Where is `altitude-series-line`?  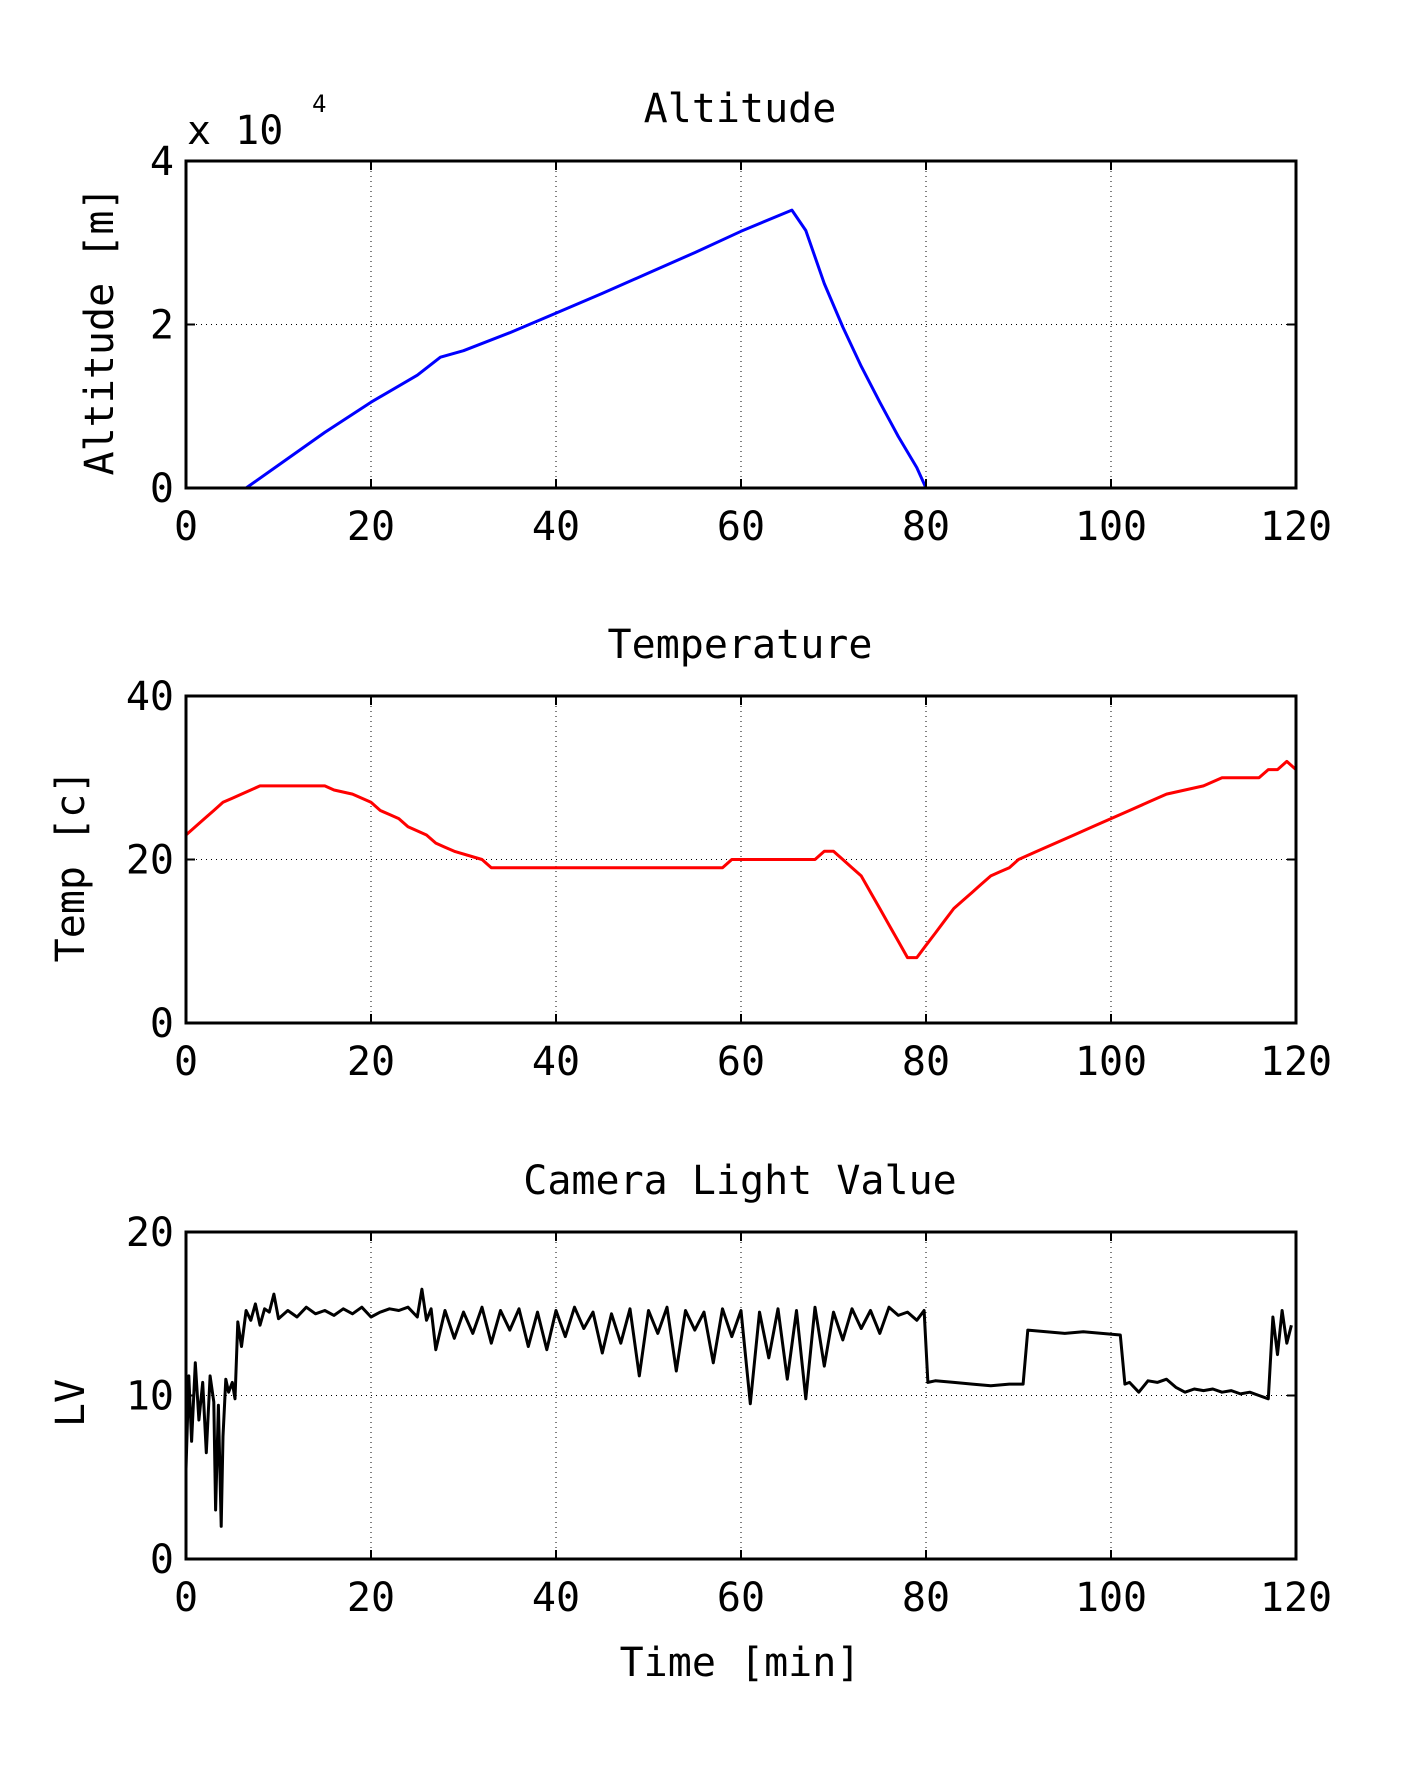
altitude-series-line is located at coordinates (739, 349).